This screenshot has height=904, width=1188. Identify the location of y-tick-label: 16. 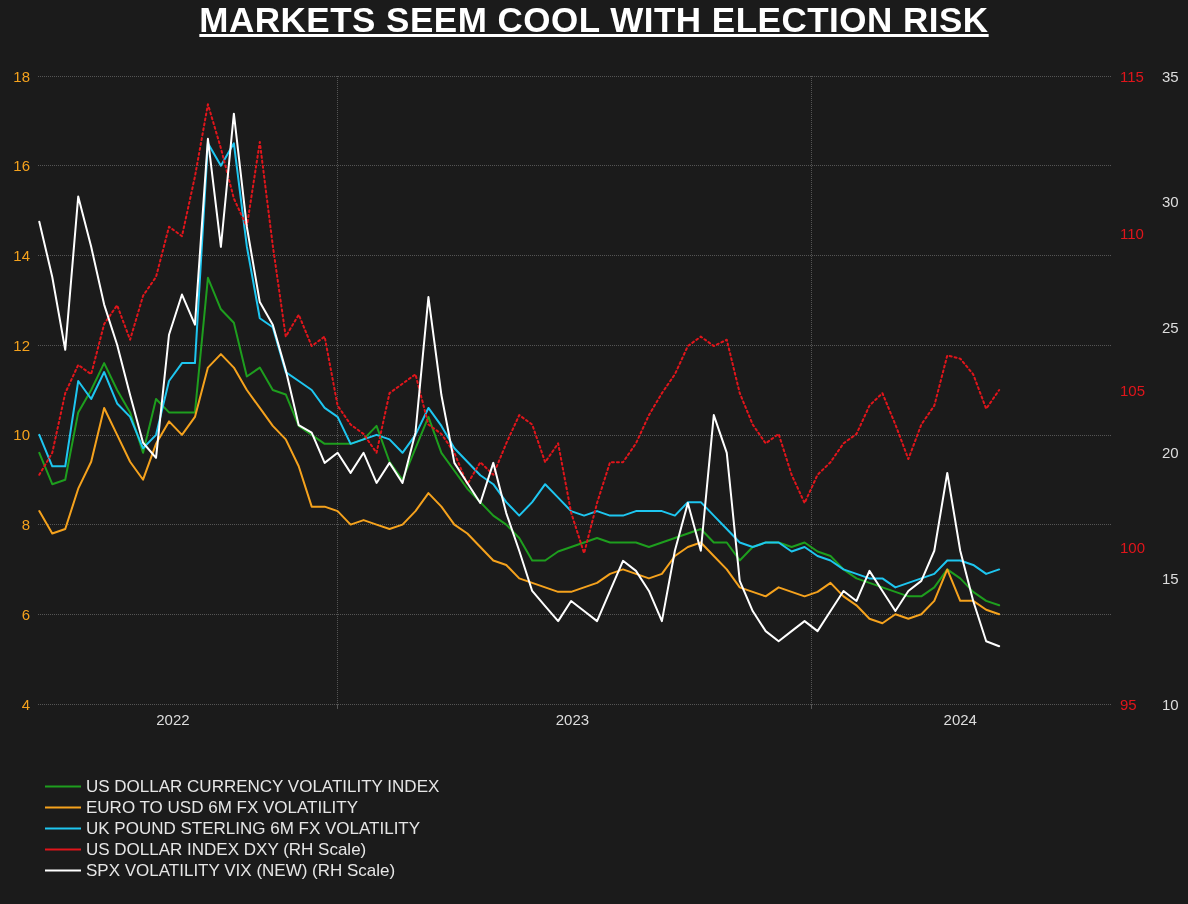
(21, 166).